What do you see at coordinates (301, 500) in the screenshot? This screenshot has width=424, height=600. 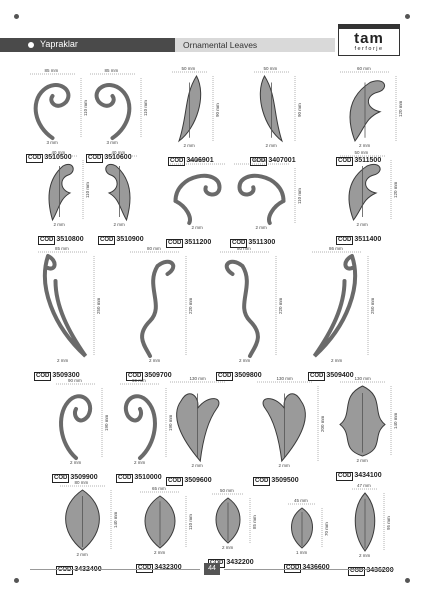 I see `width-label: 45 mm` at bounding box center [301, 500].